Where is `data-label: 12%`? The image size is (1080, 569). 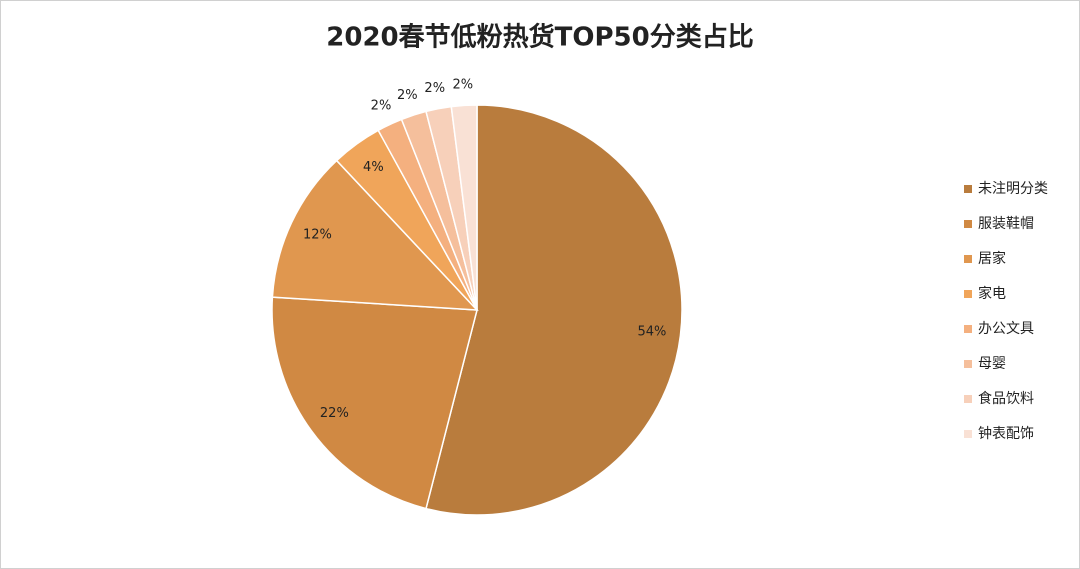
data-label: 12% is located at coordinates (317, 234).